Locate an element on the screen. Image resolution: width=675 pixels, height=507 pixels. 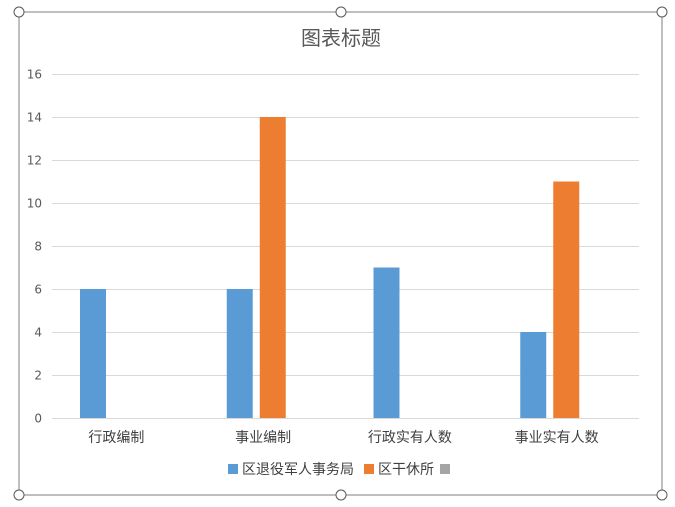
x-category-label: 行政实有人数 is located at coordinates (410, 438).